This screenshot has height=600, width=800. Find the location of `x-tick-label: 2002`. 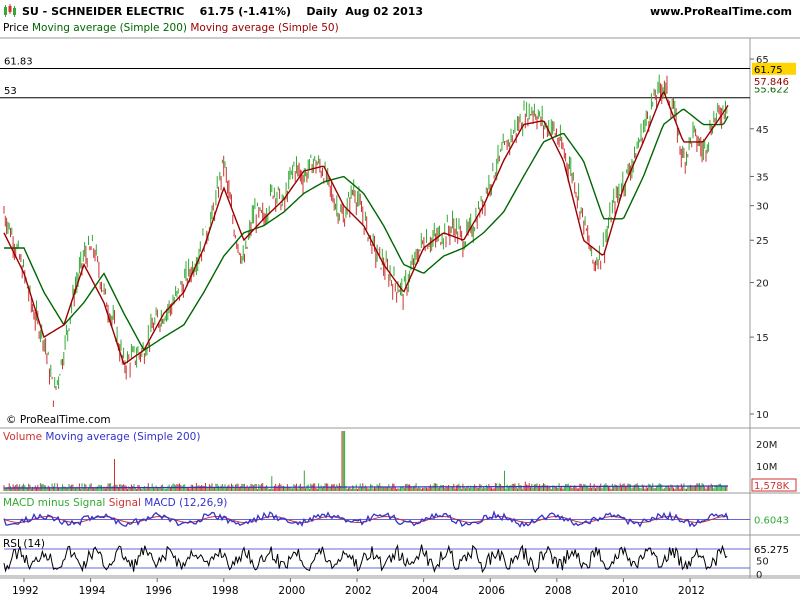

x-tick-label: 2002 is located at coordinates (358, 591).